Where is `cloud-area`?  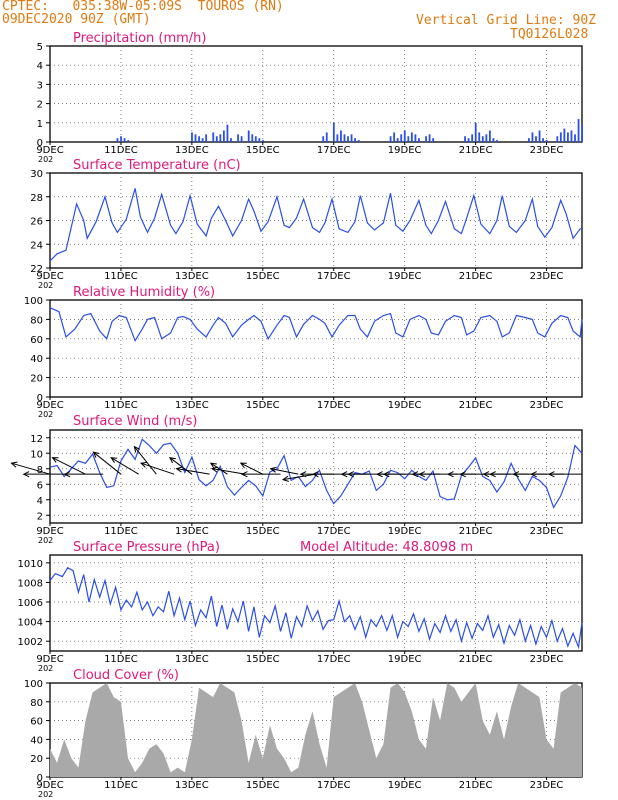 cloud-area is located at coordinates (316, 730).